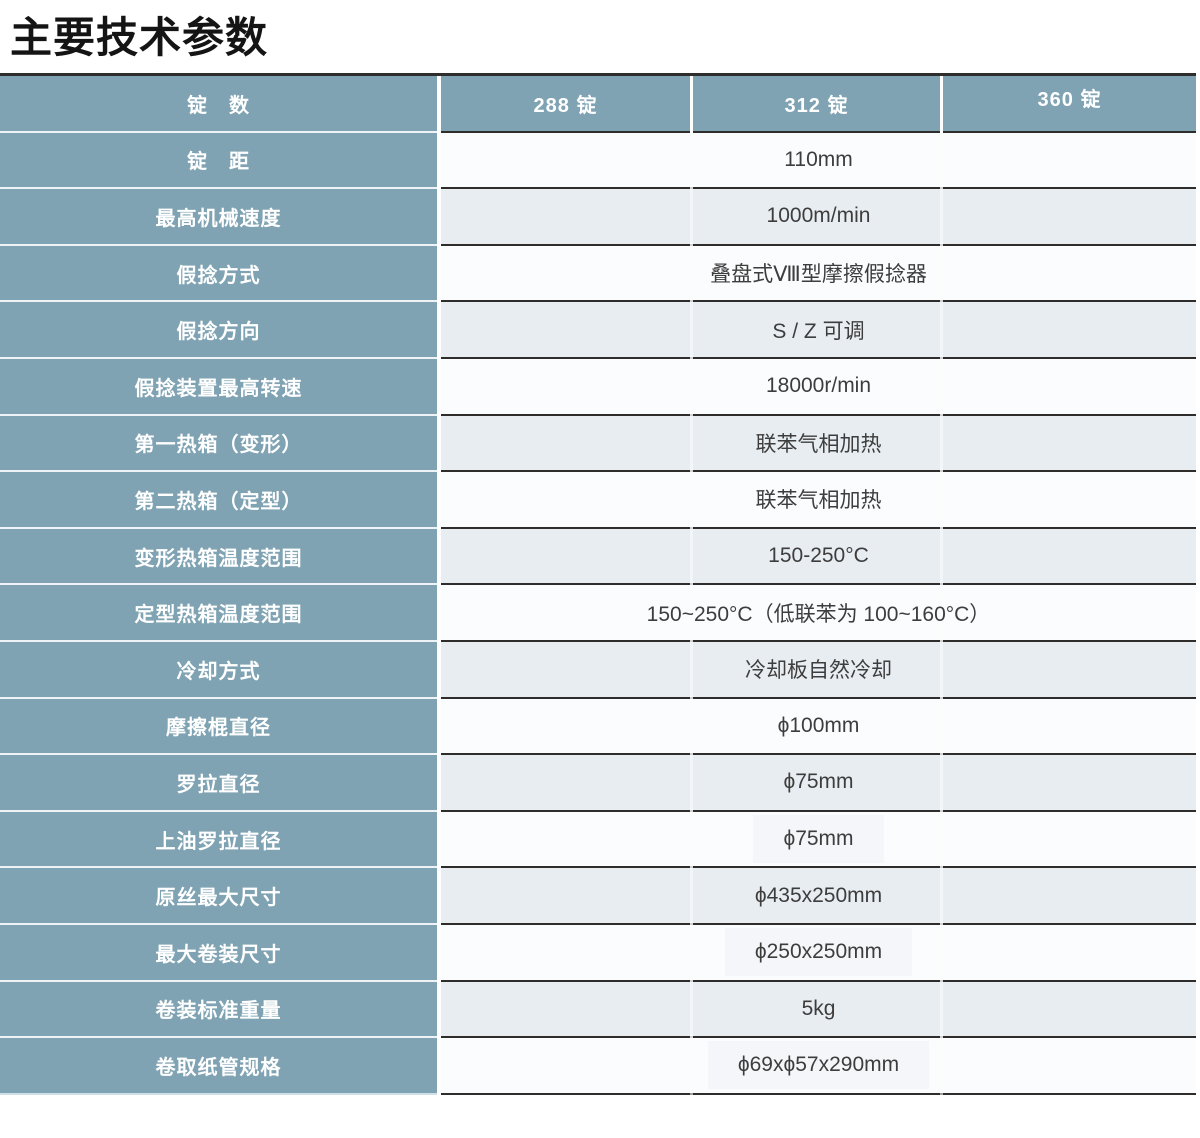 Image resolution: width=1200 pixels, height=1138 pixels. I want to click on spec-value-text: ϕ75mm, so click(818, 839).